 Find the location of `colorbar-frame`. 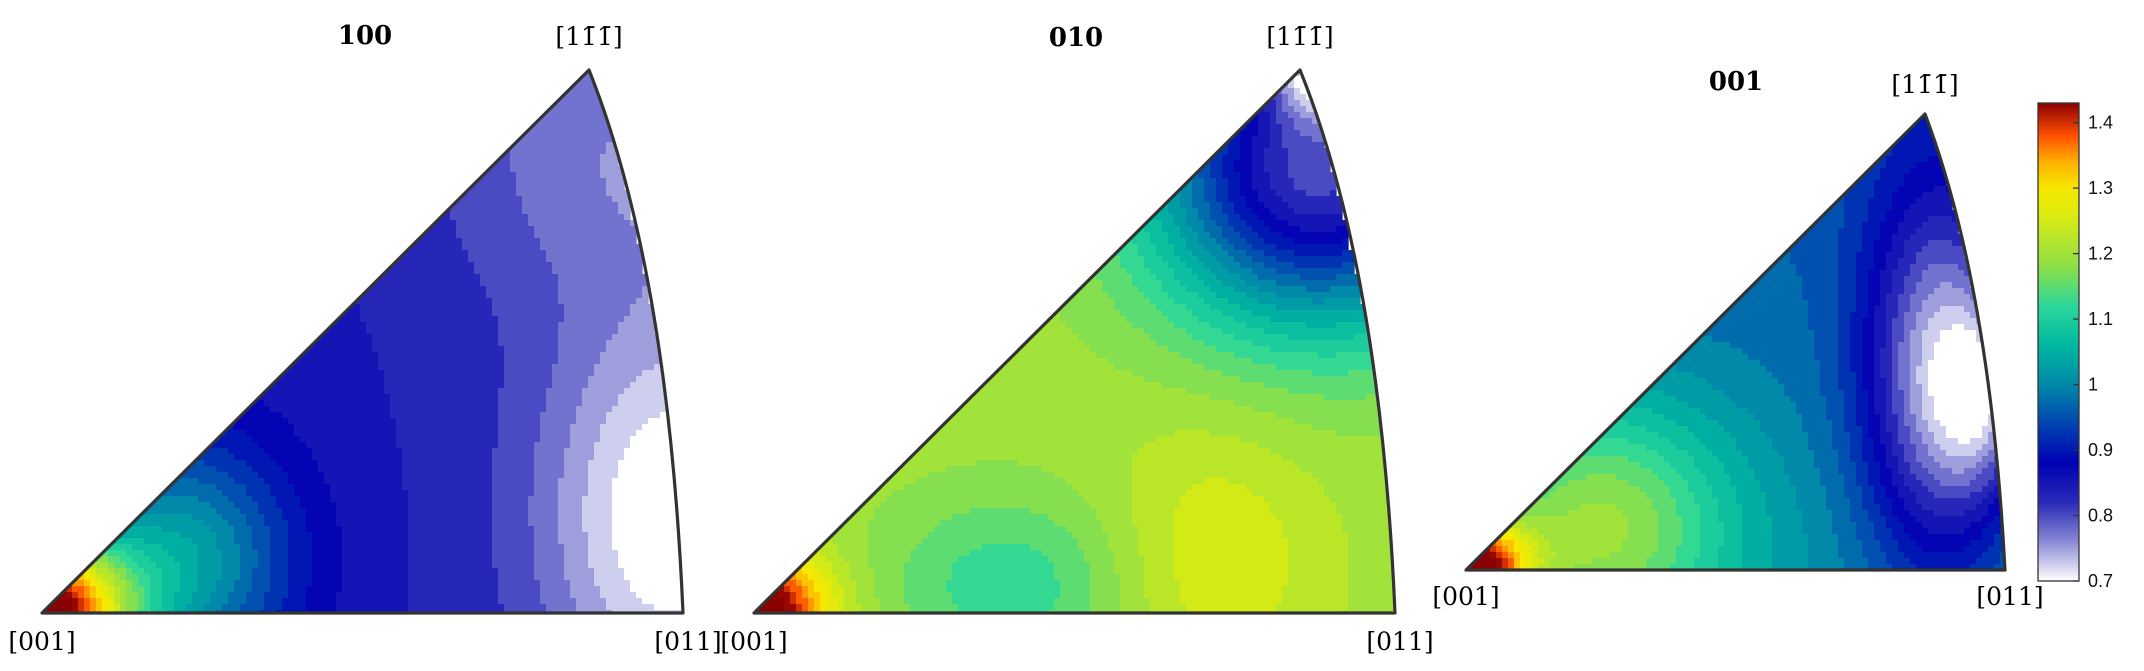

colorbar-frame is located at coordinates (2058, 342).